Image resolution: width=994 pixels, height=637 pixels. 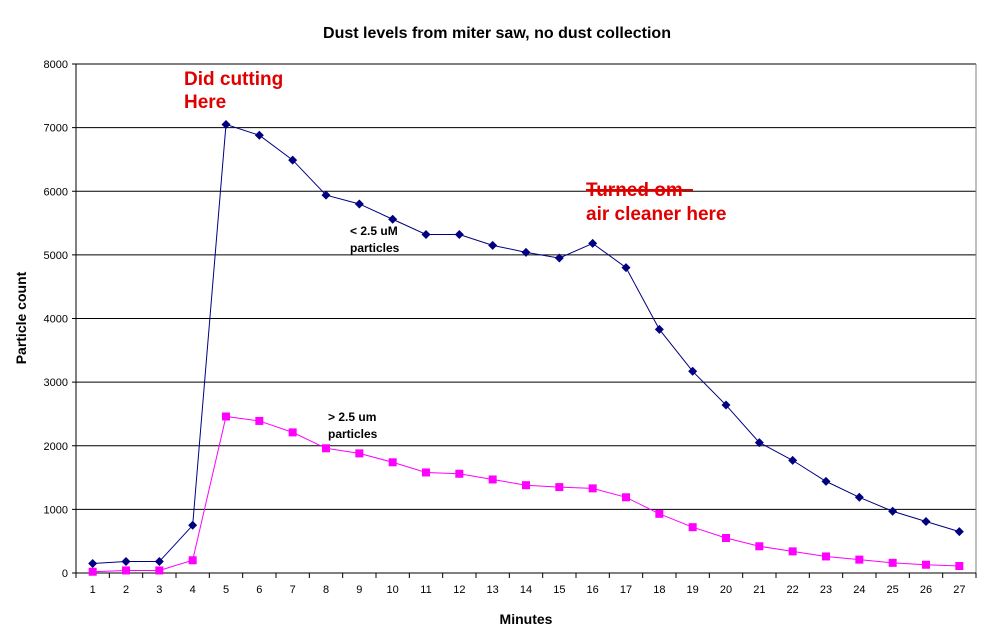 What do you see at coordinates (205, 102) in the screenshot?
I see `annotation-here: Here` at bounding box center [205, 102].